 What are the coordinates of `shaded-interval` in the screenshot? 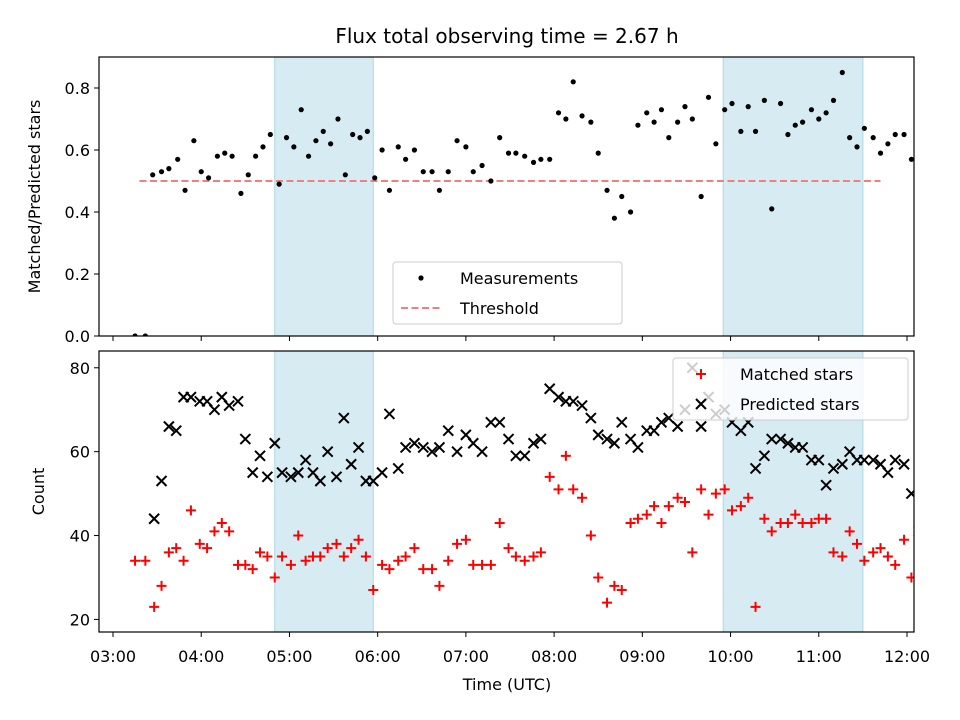 It's located at (324, 491).